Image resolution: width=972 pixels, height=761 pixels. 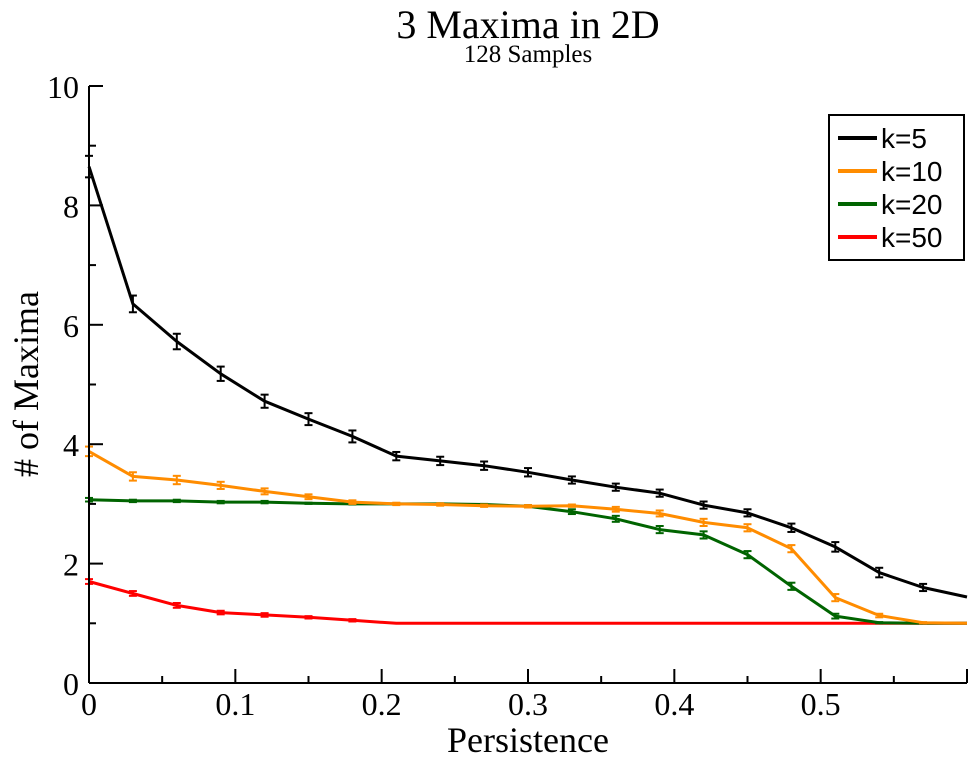 What do you see at coordinates (71, 326) in the screenshot?
I see `y-tick-label: 6` at bounding box center [71, 326].